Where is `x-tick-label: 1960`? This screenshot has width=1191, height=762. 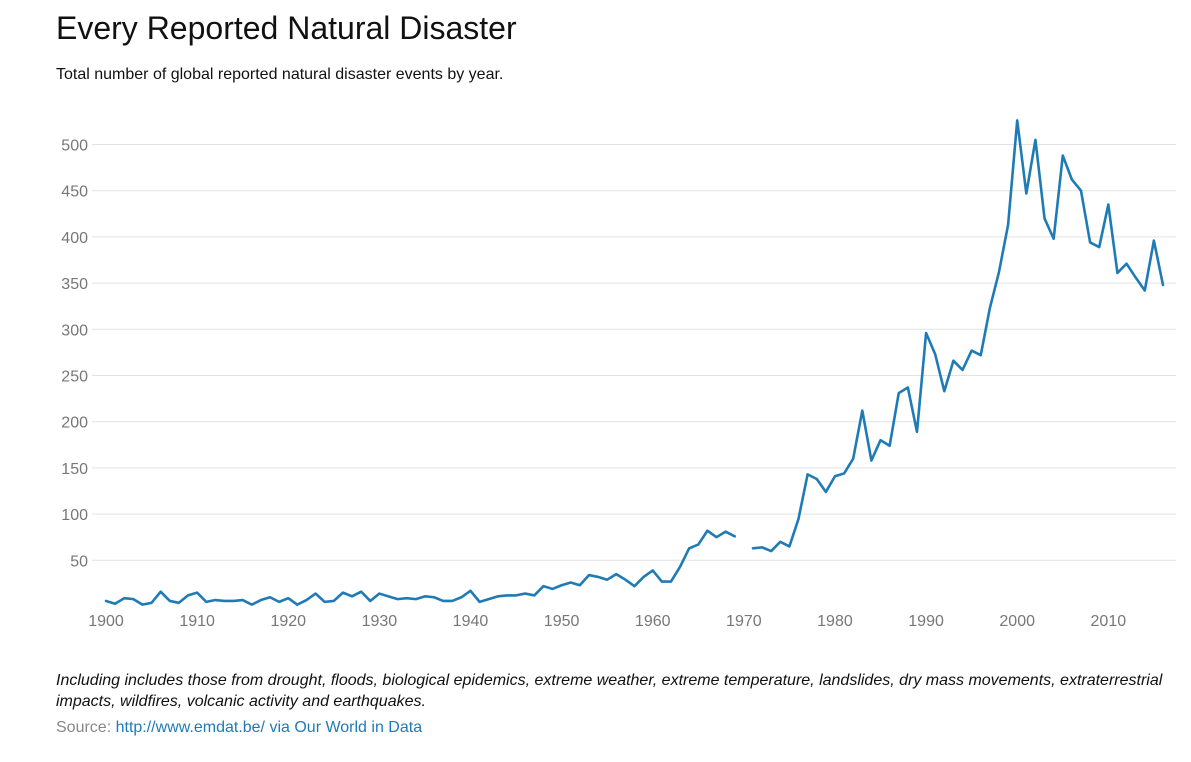 x-tick-label: 1960 is located at coordinates (653, 621).